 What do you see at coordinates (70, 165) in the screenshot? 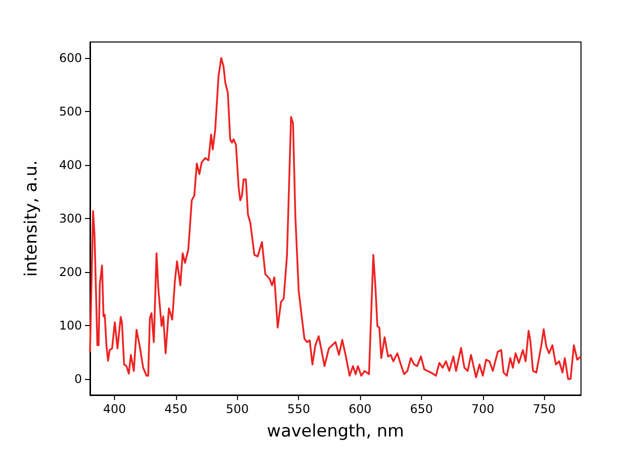
I see `y-tick-label: 400` at bounding box center [70, 165].